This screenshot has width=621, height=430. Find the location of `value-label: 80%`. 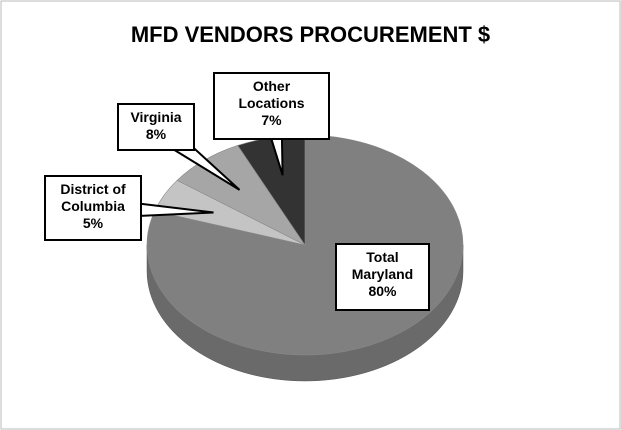

value-label: 80% is located at coordinates (382, 291).